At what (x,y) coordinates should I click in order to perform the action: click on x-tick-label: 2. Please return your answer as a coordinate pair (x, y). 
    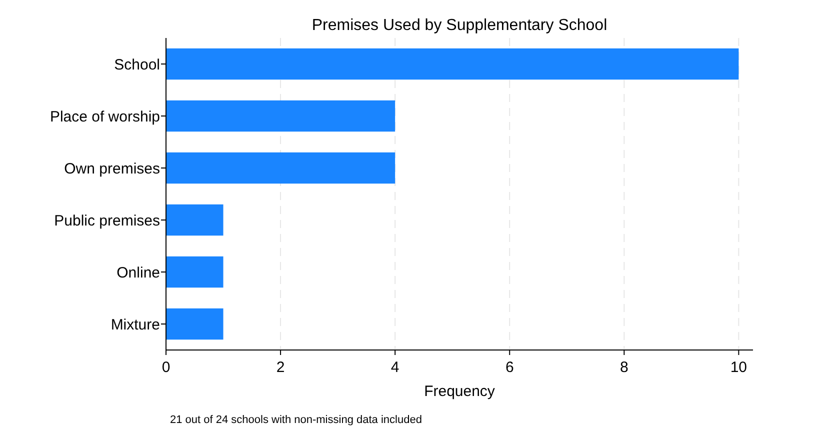
    Looking at the image, I should click on (280, 367).